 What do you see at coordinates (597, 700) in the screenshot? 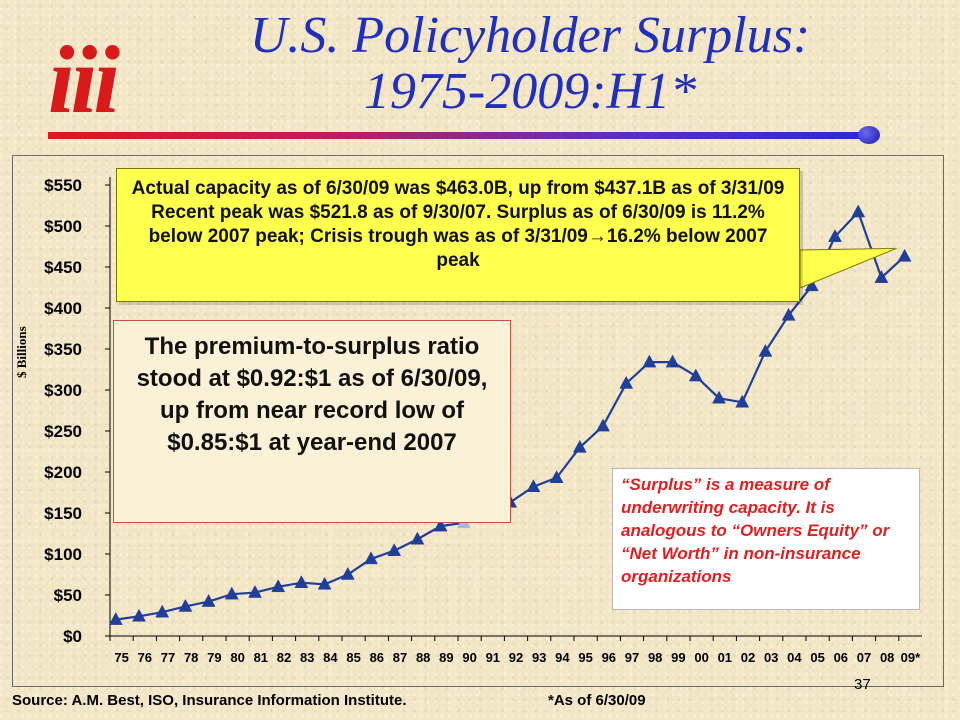
I see `footnote: *As of 6/30/09` at bounding box center [597, 700].